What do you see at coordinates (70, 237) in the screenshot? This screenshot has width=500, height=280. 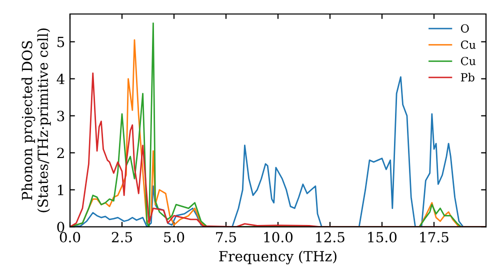 I see `x-tick-label: 0.0` at bounding box center [70, 237].